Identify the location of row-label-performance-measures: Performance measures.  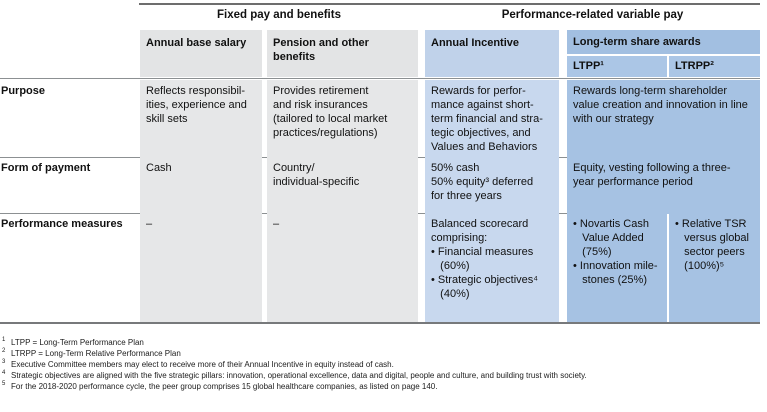
(62, 224).